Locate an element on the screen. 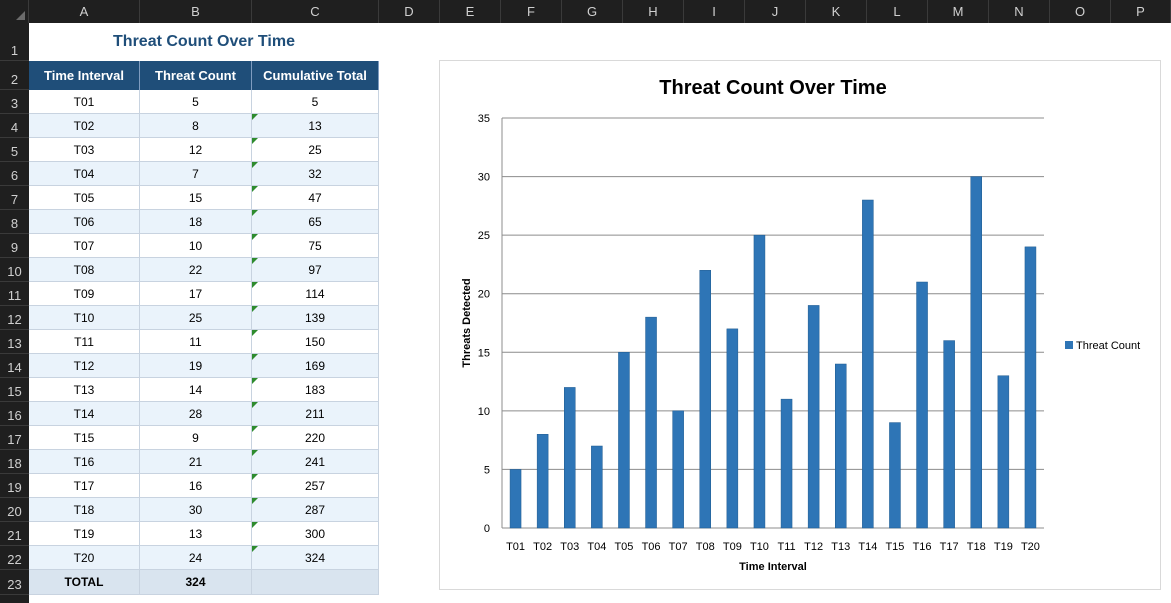 The image size is (1171, 603). cell-threat-count: 13 is located at coordinates (196, 534).